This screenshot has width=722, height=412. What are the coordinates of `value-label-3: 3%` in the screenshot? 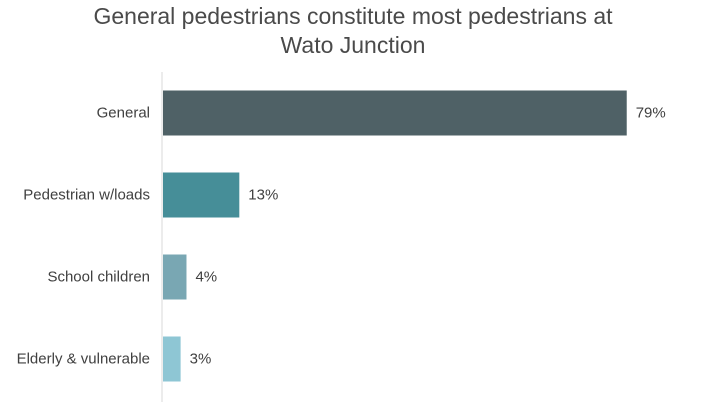 It's located at (201, 359).